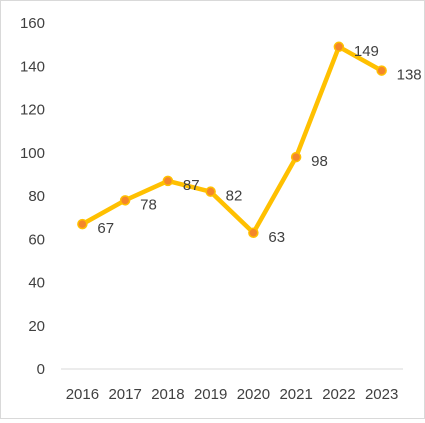 Image resolution: width=425 pixels, height=423 pixels. What do you see at coordinates (234, 196) in the screenshot?
I see `data-label: 82` at bounding box center [234, 196].